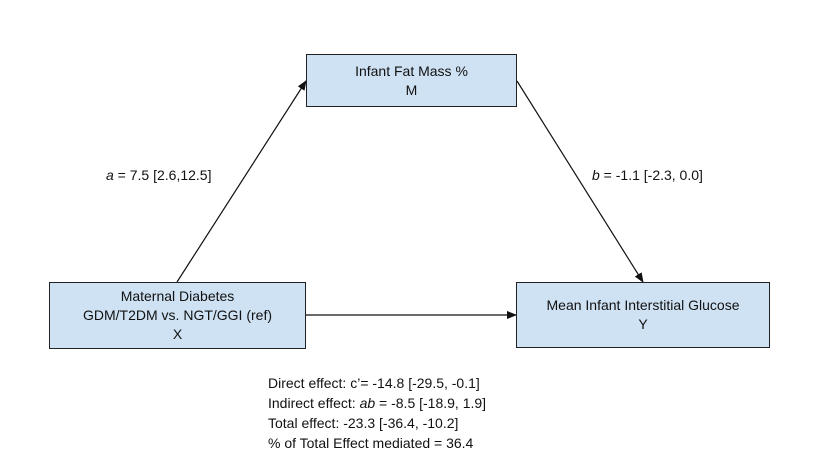 This screenshot has height=473, width=832. Describe the element at coordinates (363, 423) in the screenshot. I see `total-effect: Total effect: -23.3 [-36.4, -10.2]` at that location.